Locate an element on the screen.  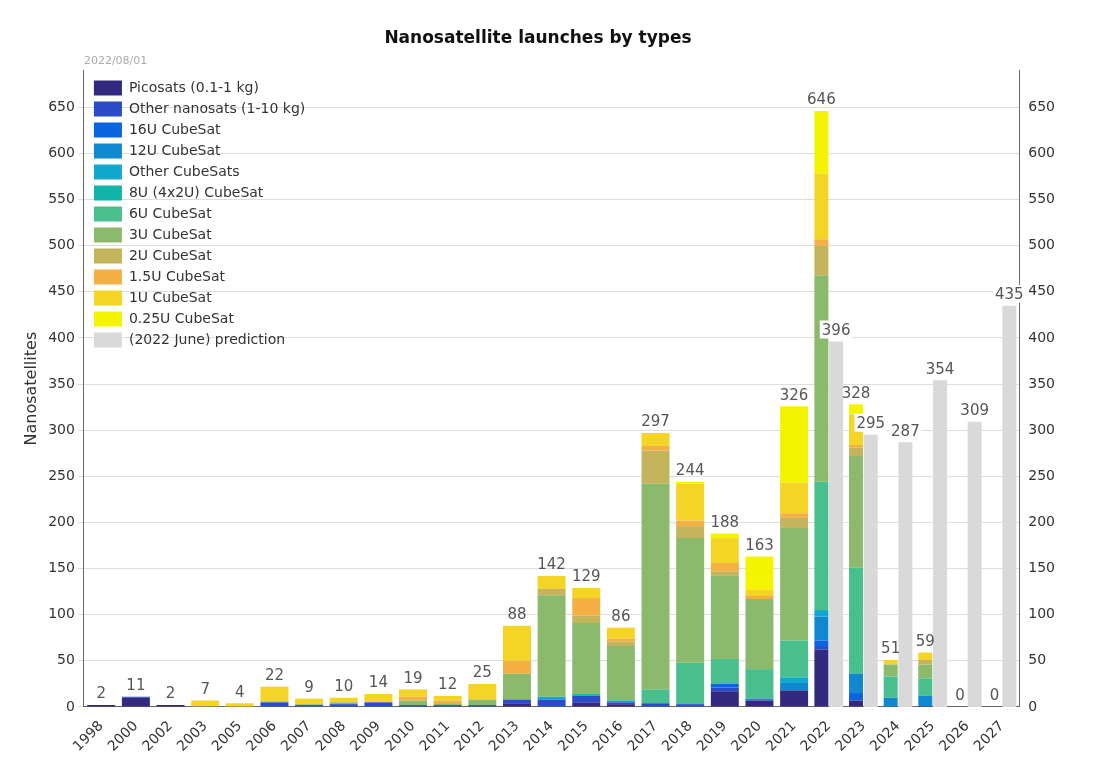
y2-tick-label: 150 is located at coordinates (1042, 567).